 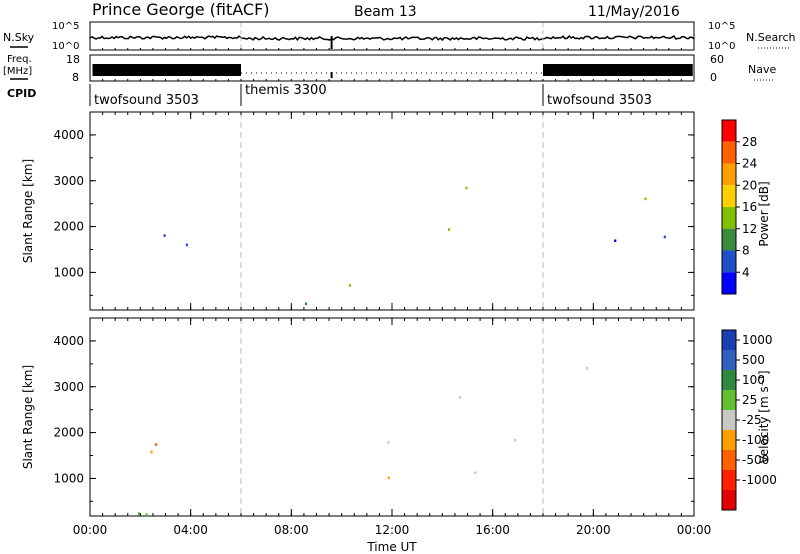 I want to click on plot-title: Prince George (fitACF), so click(x=181, y=9).